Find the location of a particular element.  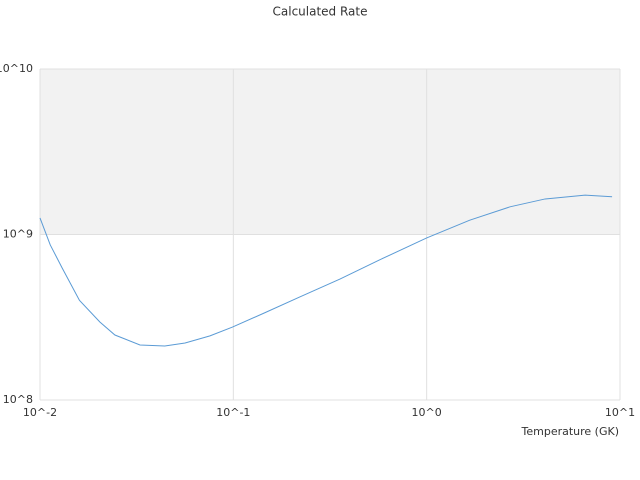

y-tick-label: 10^8 is located at coordinates (18, 399).